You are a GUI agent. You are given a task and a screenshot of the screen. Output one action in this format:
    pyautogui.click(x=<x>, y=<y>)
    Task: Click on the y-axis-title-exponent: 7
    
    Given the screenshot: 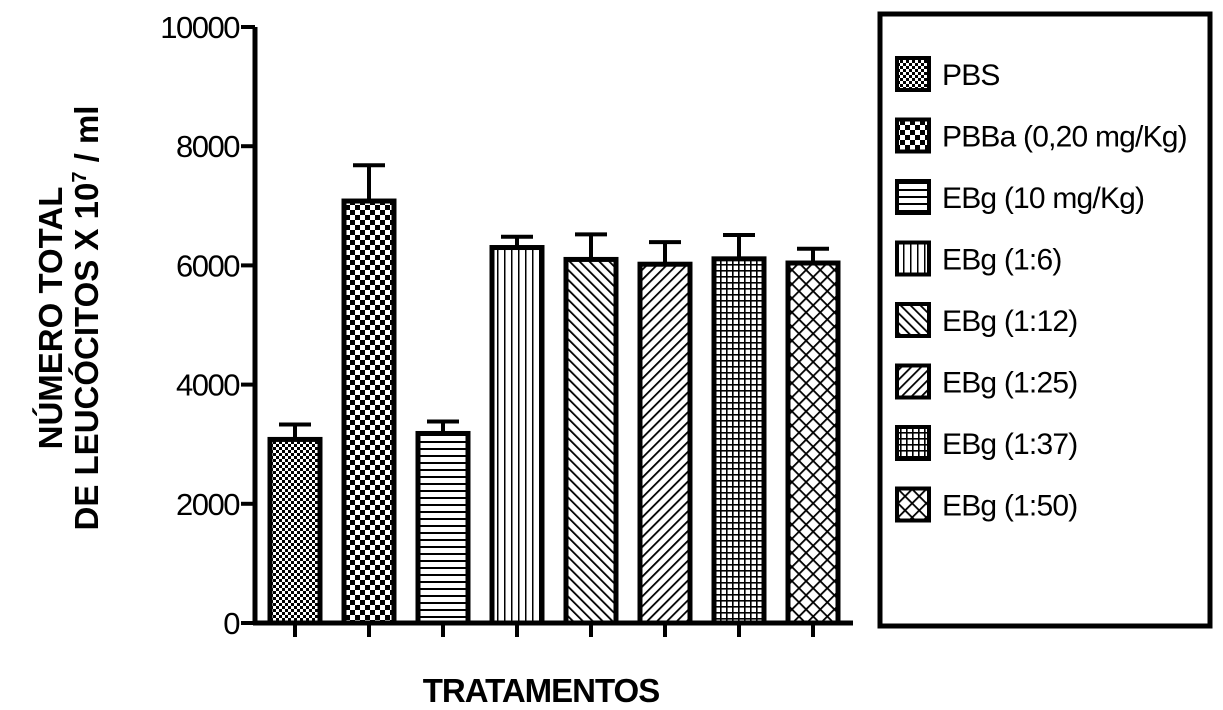 What is the action you would take?
    pyautogui.click(x=80, y=177)
    